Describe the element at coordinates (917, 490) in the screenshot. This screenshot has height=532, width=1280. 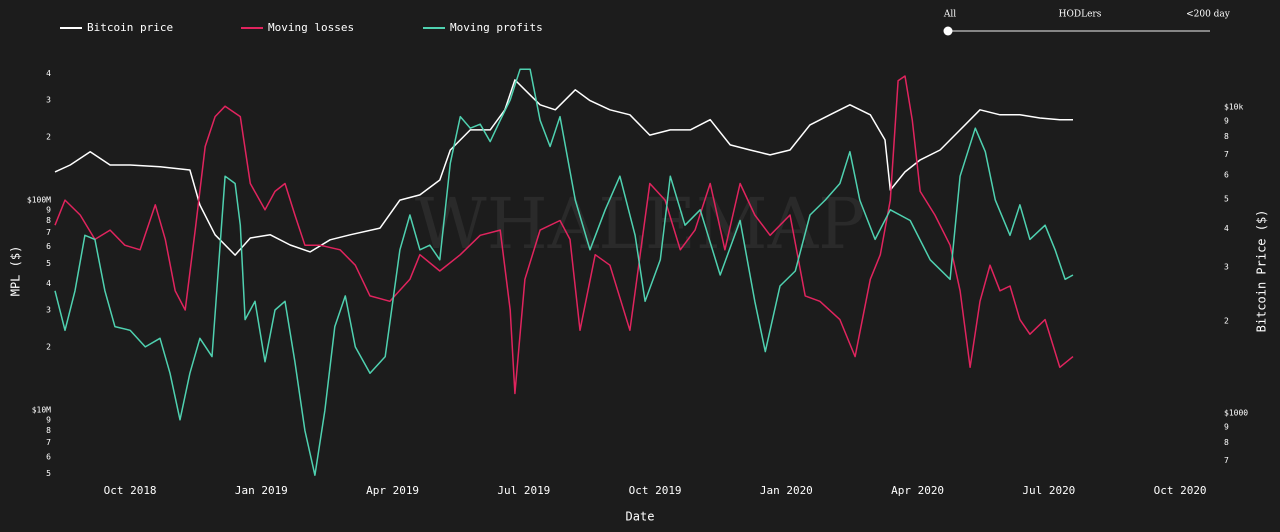
I see `x-tick-label: Apr 2020` at that location.